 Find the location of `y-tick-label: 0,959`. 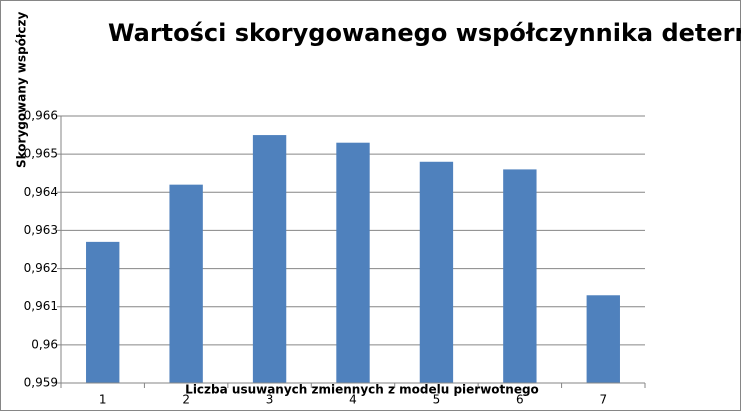

y-tick-label: 0,959 is located at coordinates (41, 383).